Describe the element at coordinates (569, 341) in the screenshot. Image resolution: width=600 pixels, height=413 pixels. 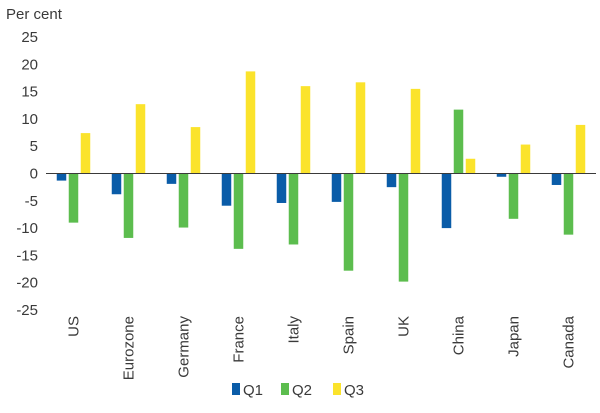
I see `x-tick-label: Canada` at that location.